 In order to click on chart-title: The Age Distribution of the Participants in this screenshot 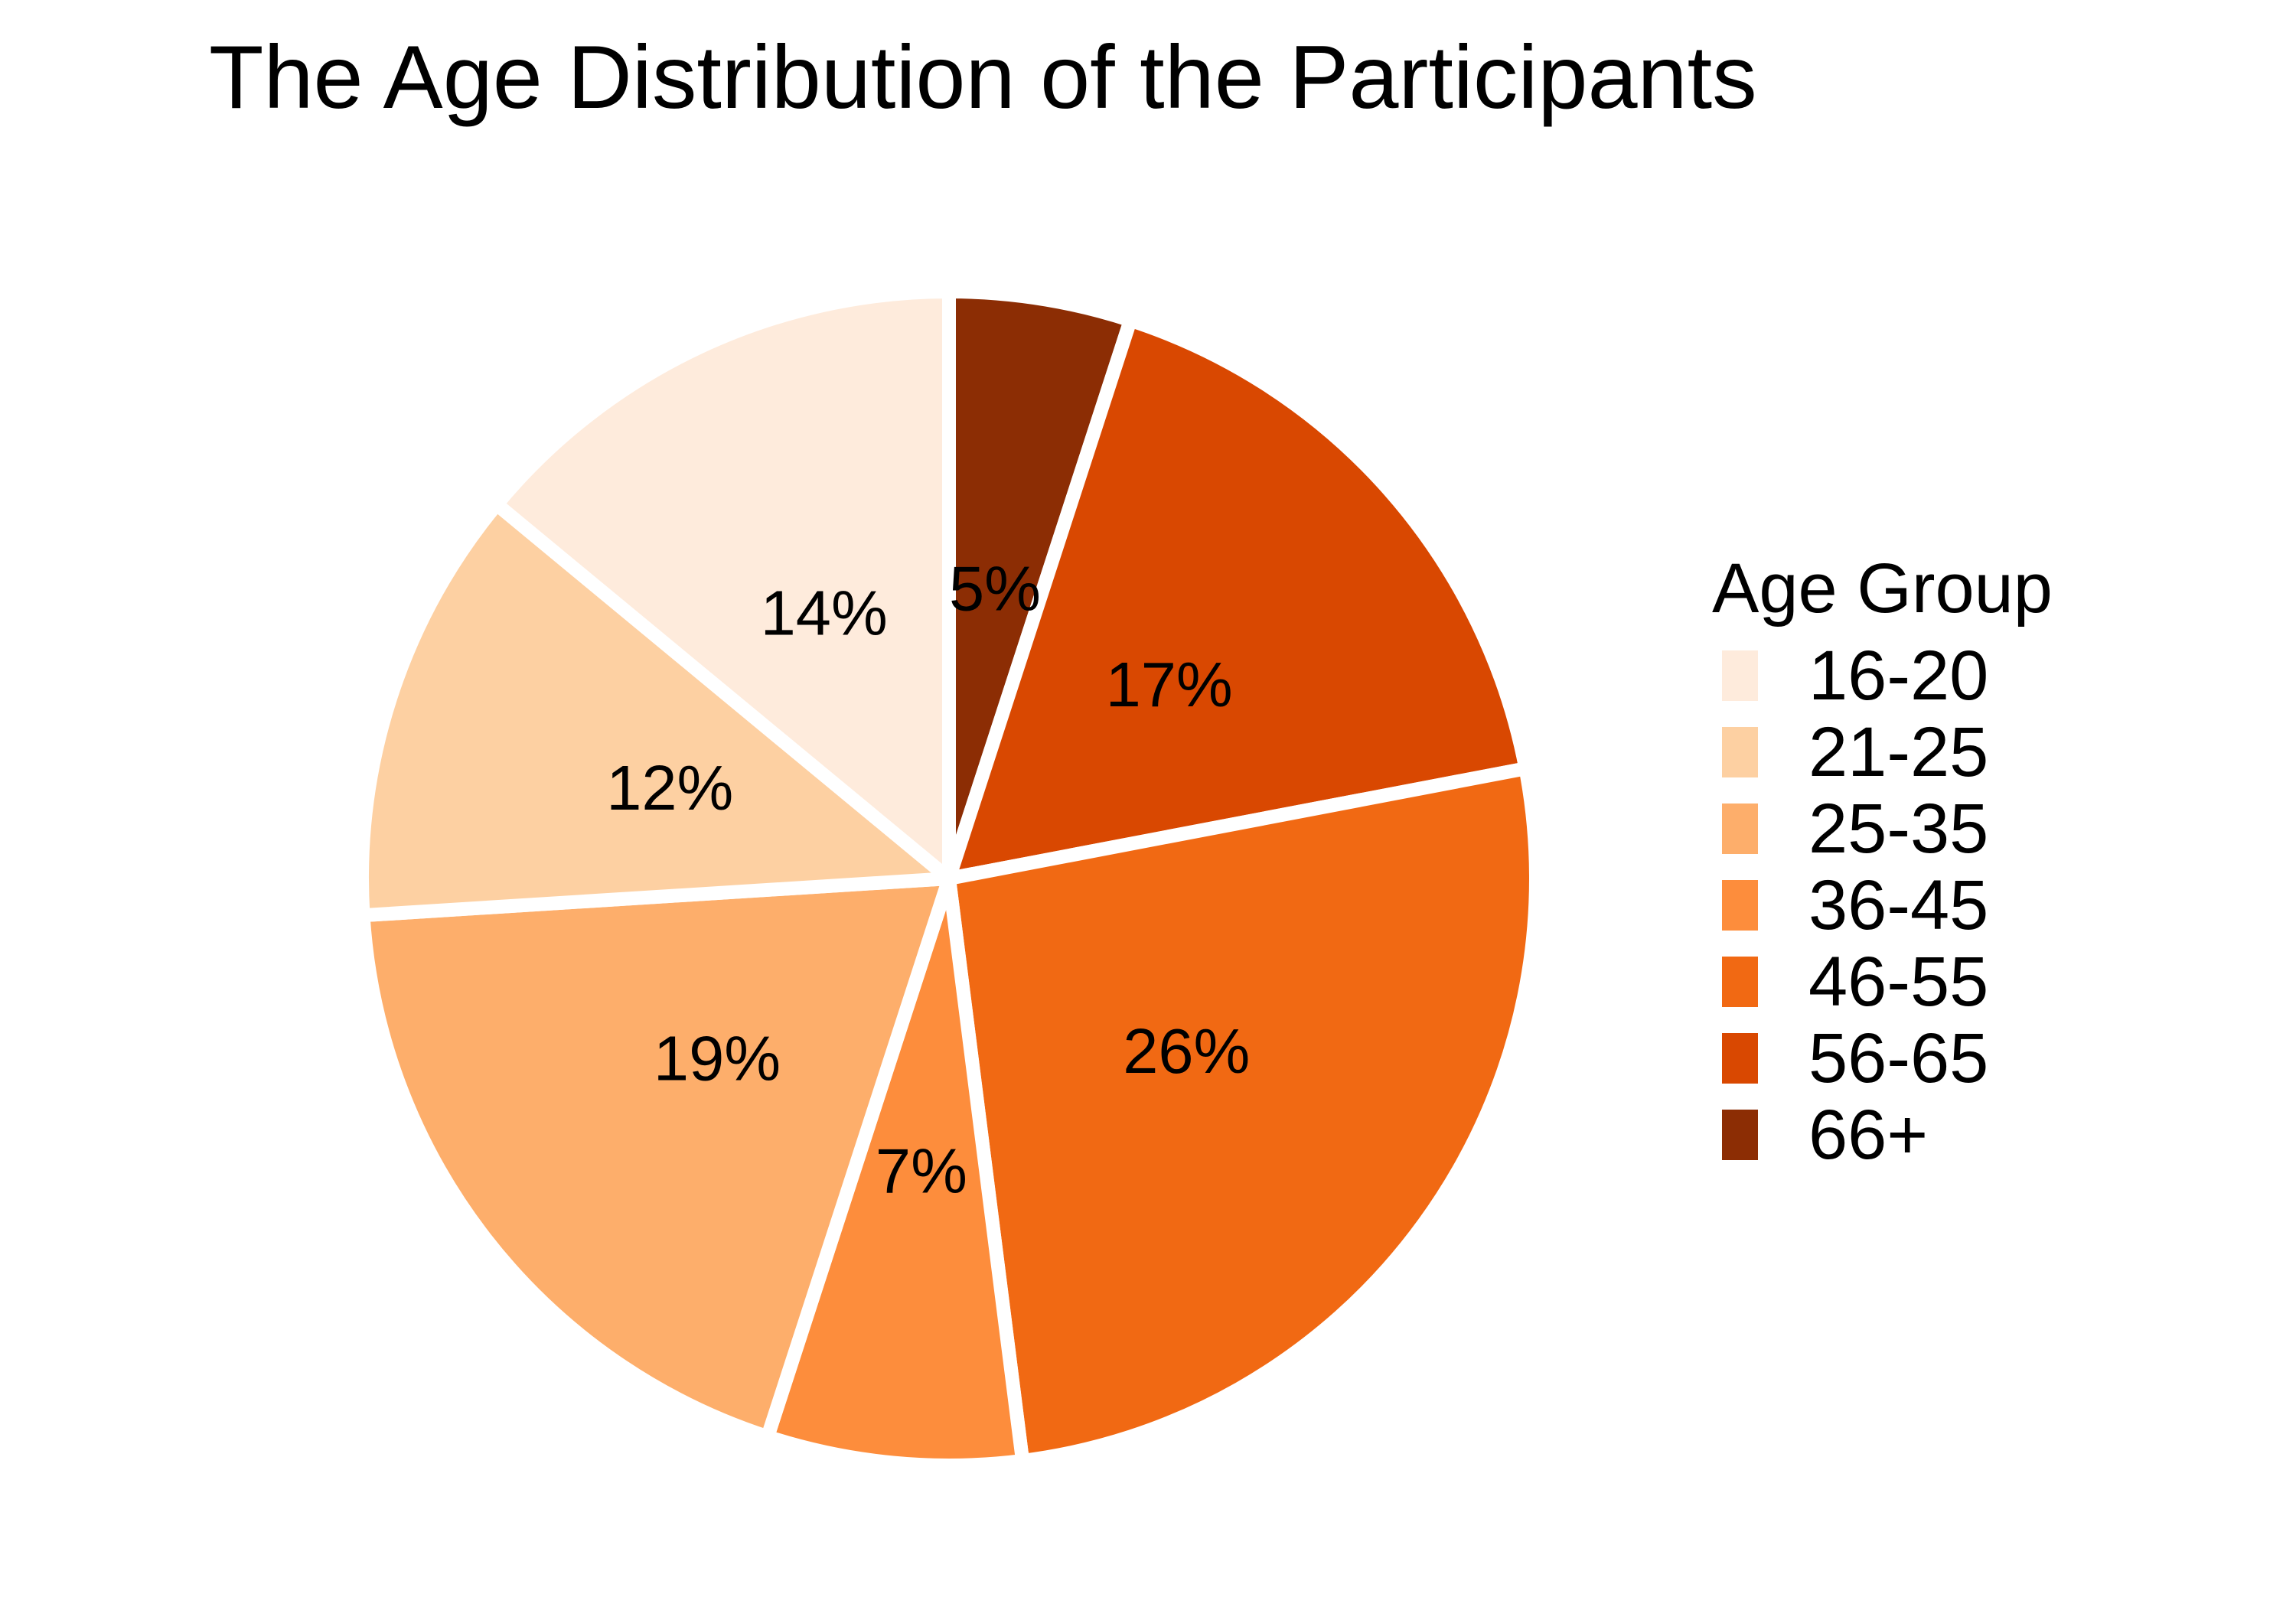, I will do `click(983, 77)`.